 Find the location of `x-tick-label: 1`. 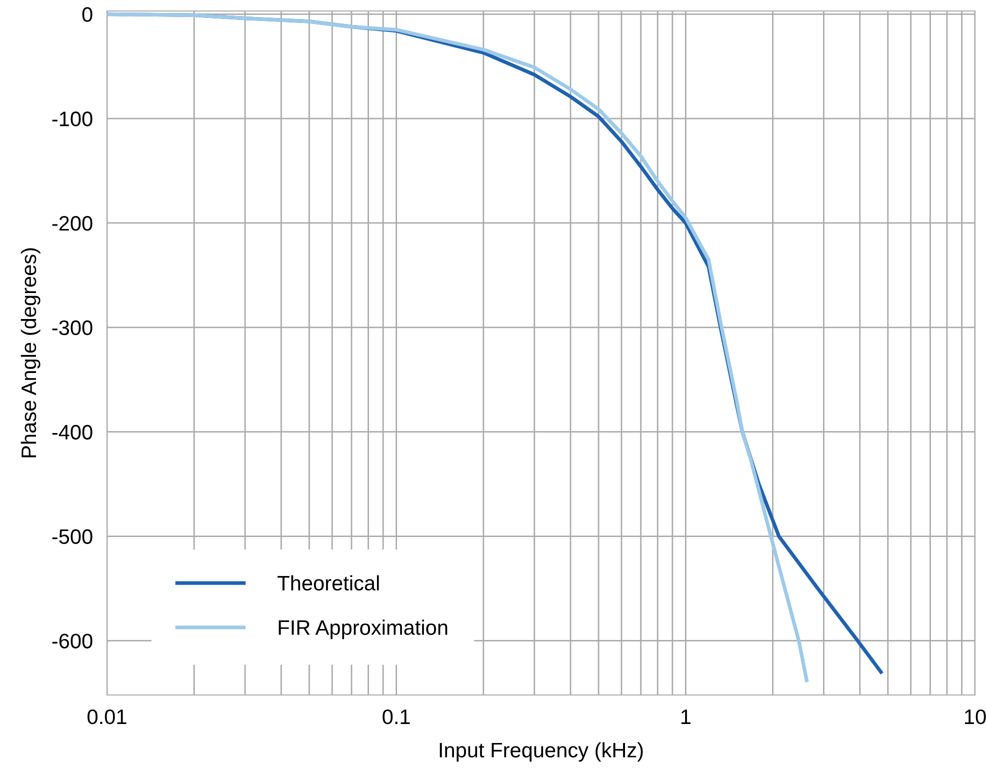

x-tick-label: 1 is located at coordinates (685, 717).